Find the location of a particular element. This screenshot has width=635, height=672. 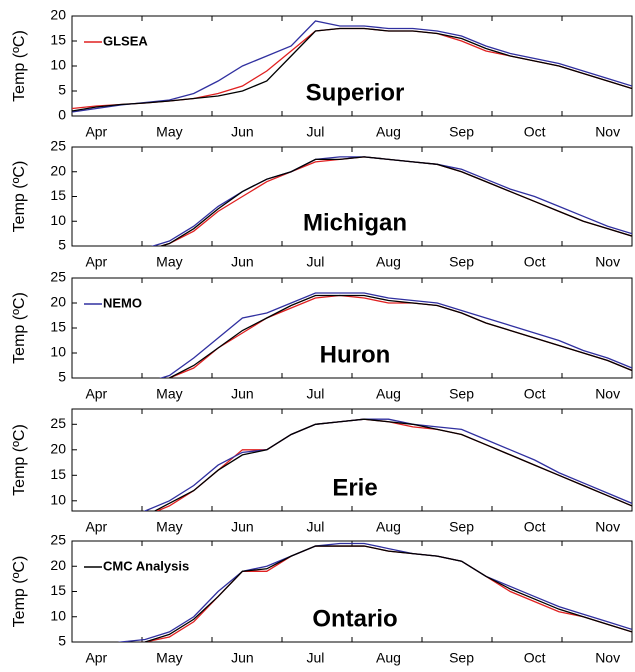

legend-label: NEMO is located at coordinates (122, 302).